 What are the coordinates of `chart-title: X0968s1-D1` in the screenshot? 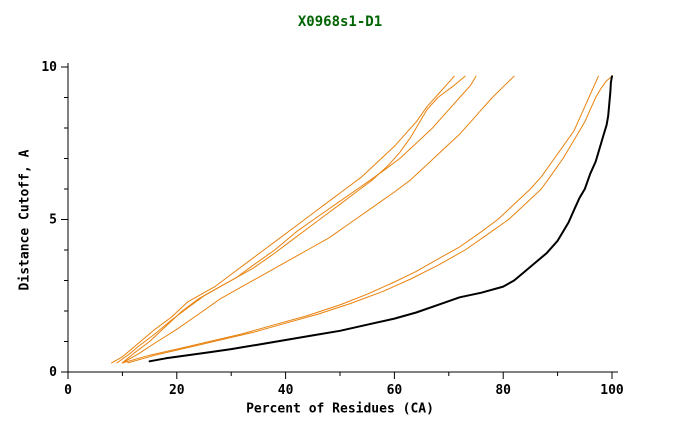 It's located at (340, 22).